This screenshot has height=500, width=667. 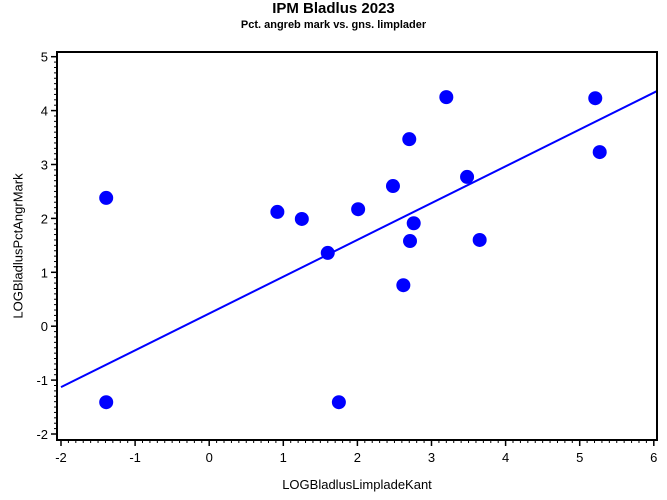 I want to click on y-tick-label: 1, so click(x=44, y=272).